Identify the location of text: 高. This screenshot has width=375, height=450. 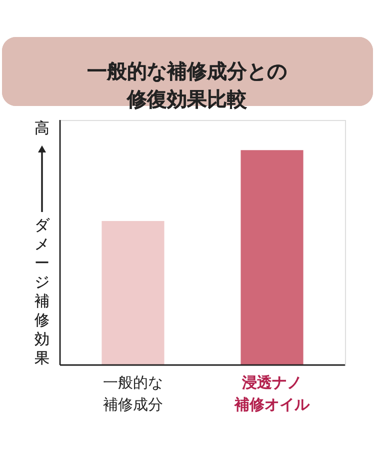
(42, 128).